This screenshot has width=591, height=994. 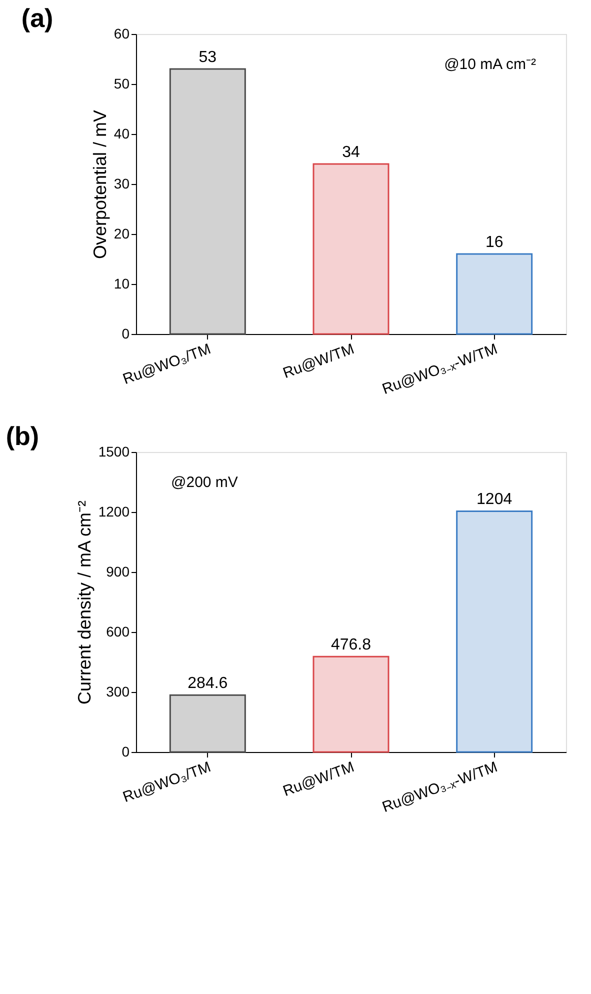 I want to click on chart-title: (a), so click(x=37, y=18).